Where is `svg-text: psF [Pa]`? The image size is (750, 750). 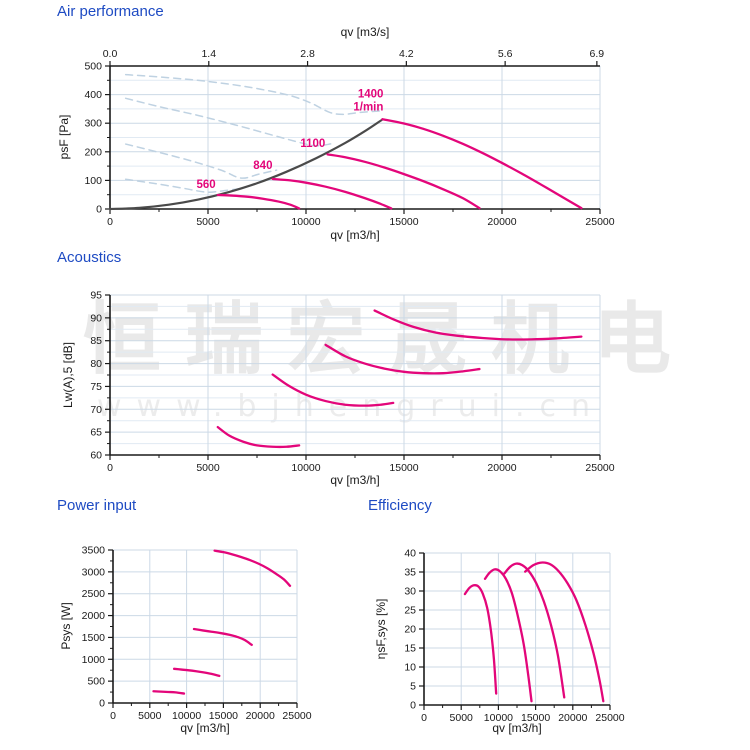
svg-text: psF [Pa] is located at coordinates (64, 137).